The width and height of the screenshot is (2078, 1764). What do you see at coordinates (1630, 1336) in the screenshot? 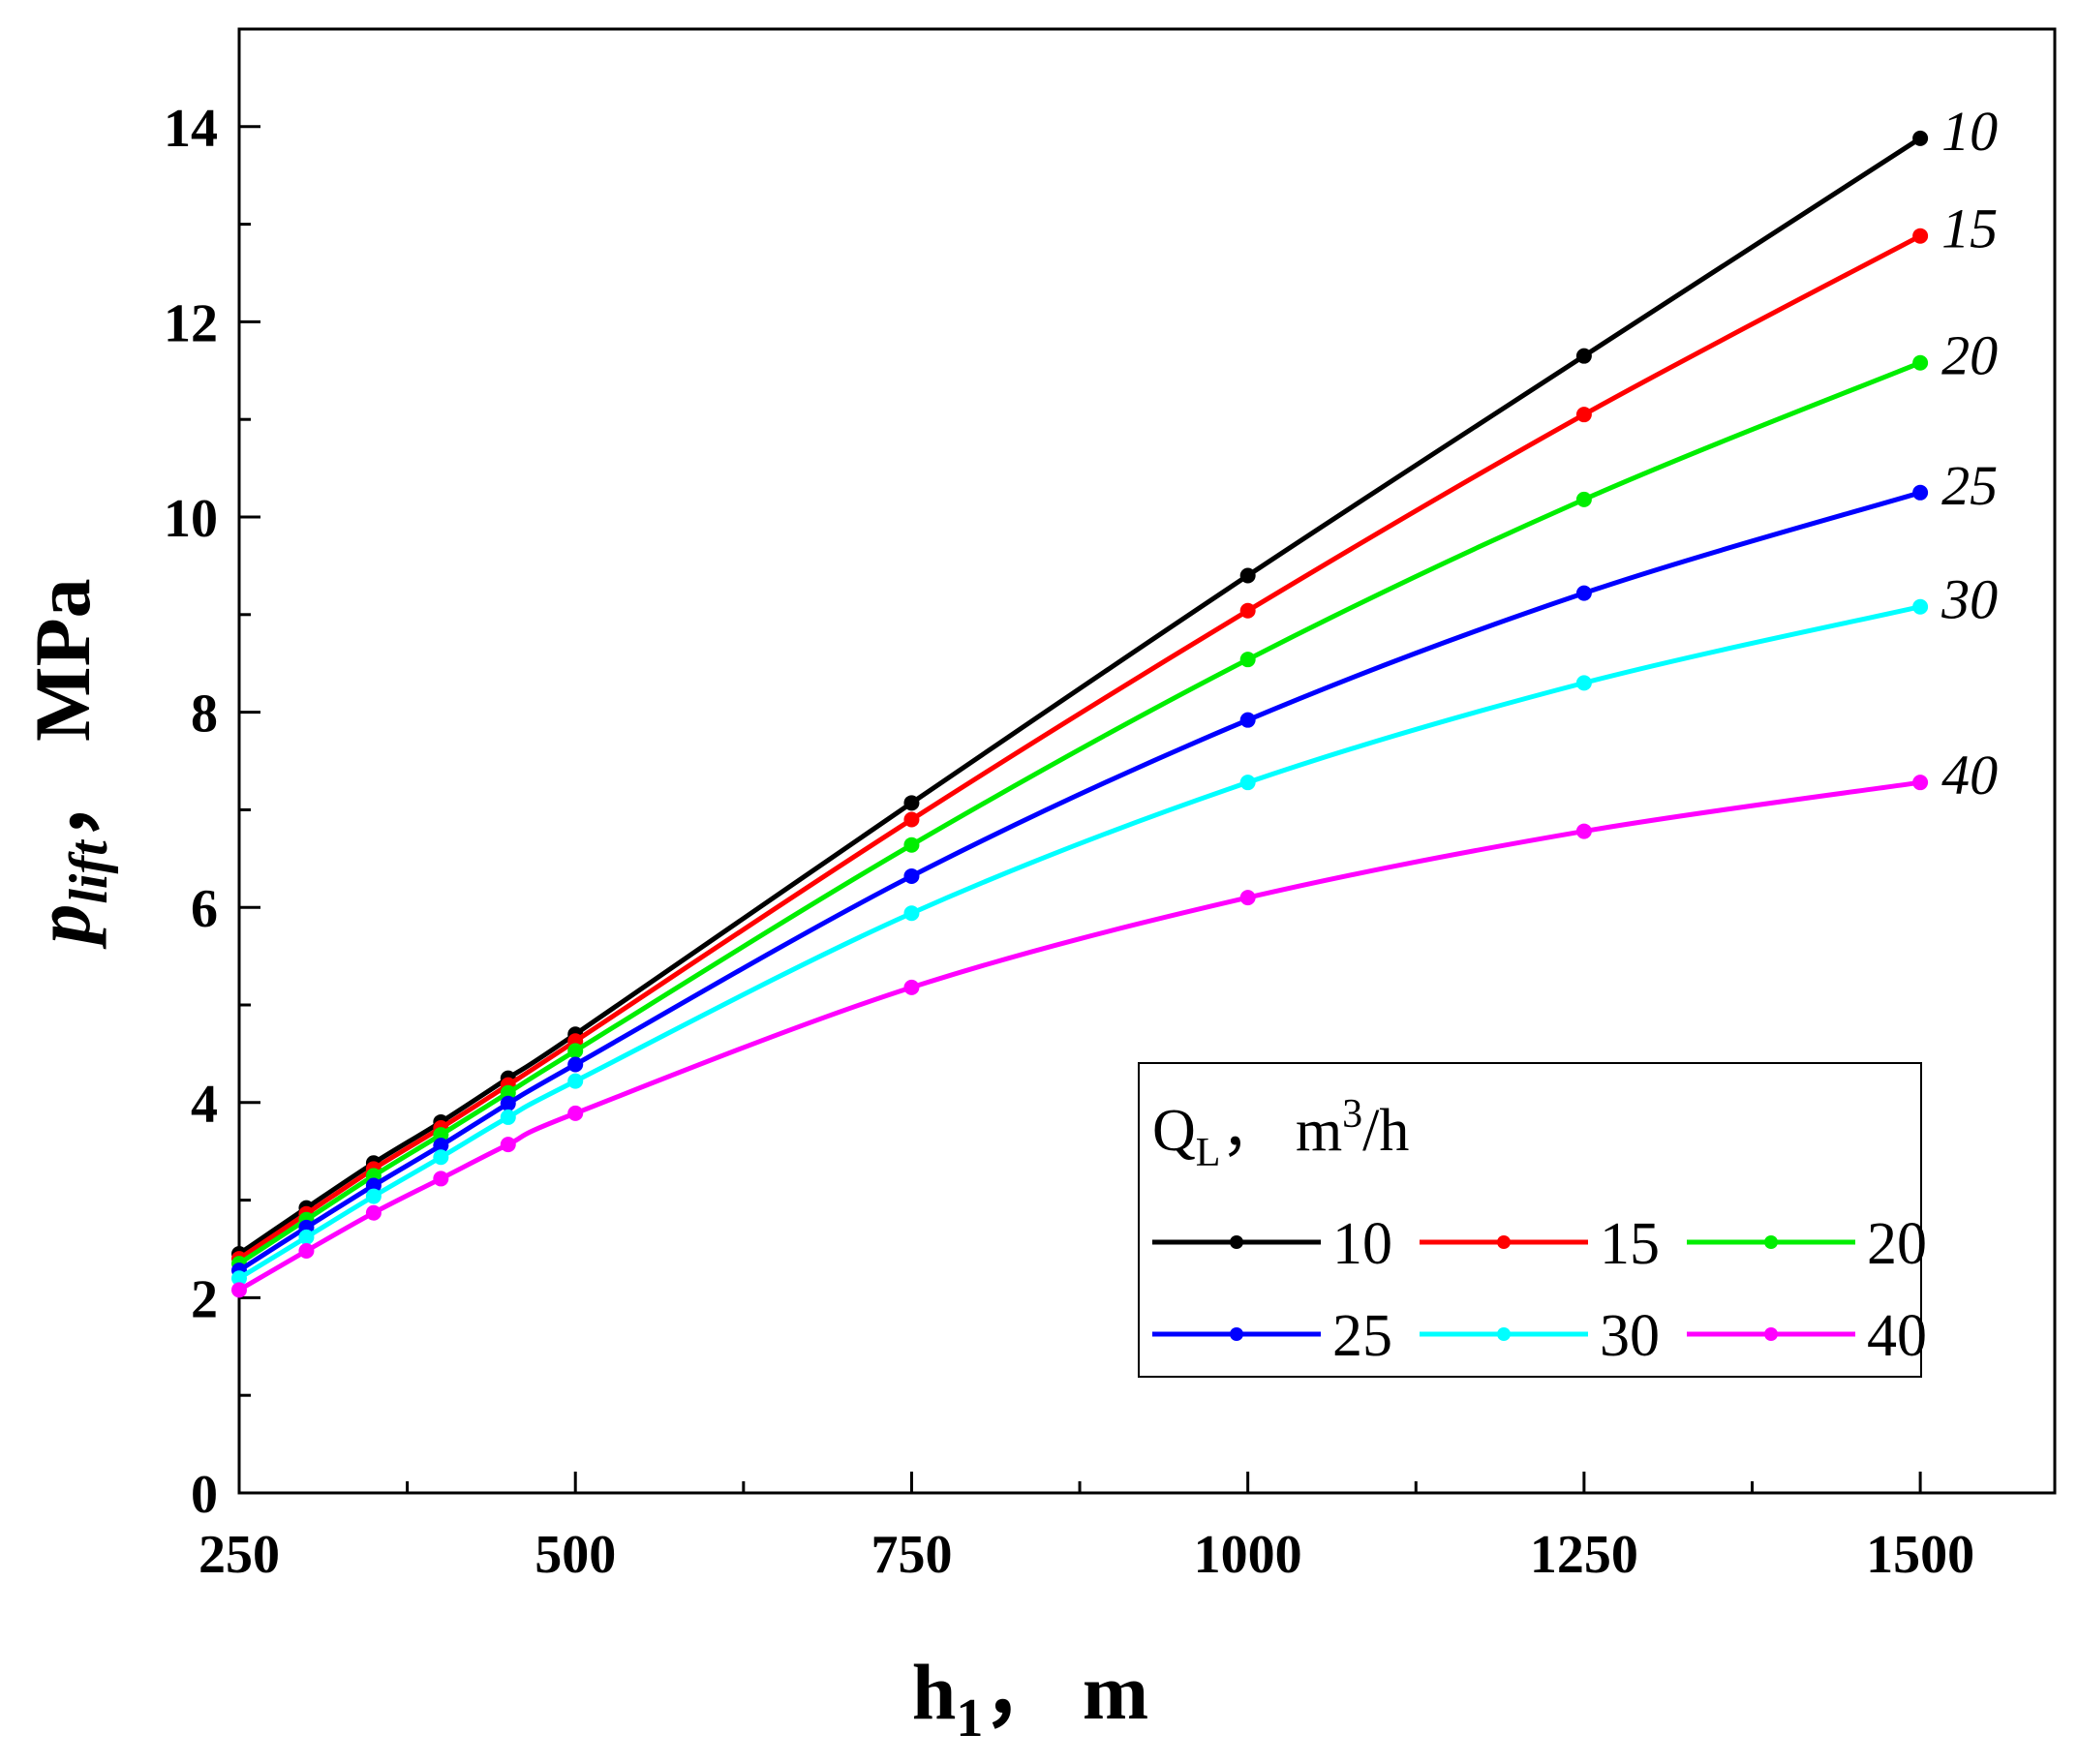
I see `legend-label: 30` at bounding box center [1630, 1336].